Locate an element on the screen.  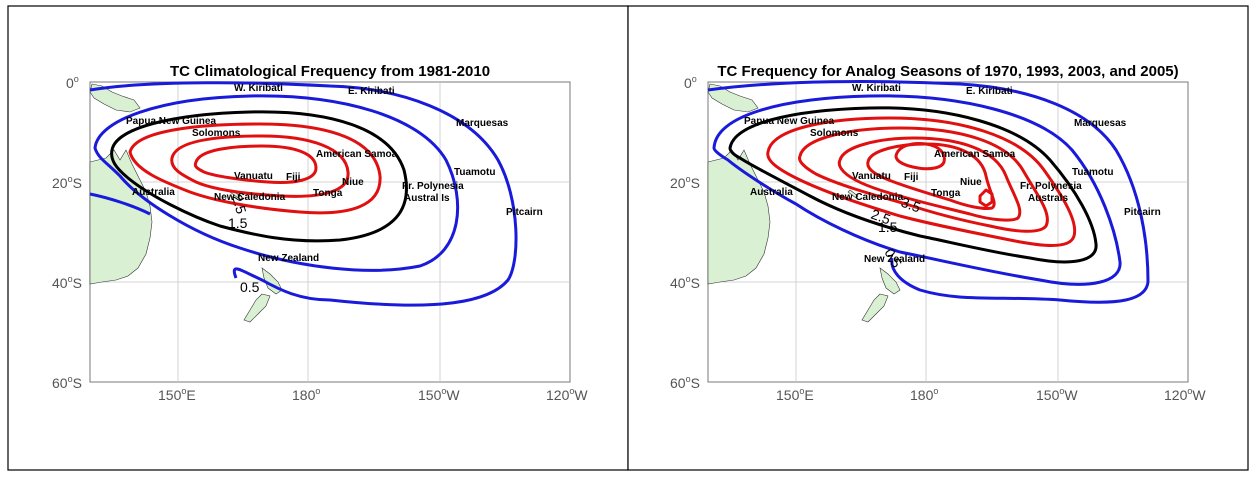
right-ytick-60s: 60oS is located at coordinates (685, 382).